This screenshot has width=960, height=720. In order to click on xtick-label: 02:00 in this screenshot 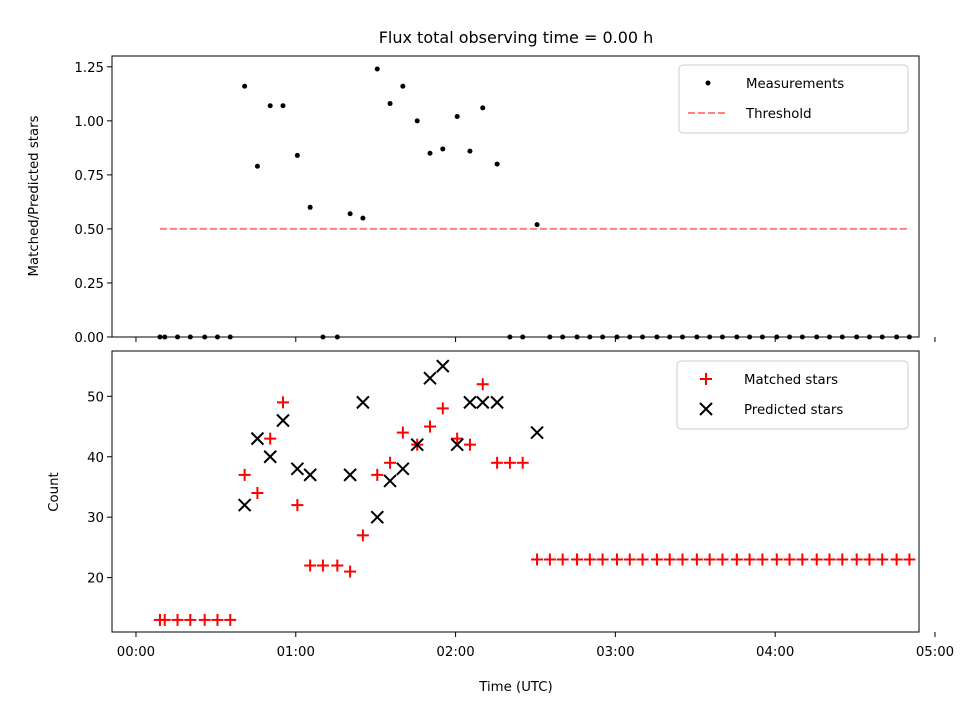, I will do `click(455, 652)`.